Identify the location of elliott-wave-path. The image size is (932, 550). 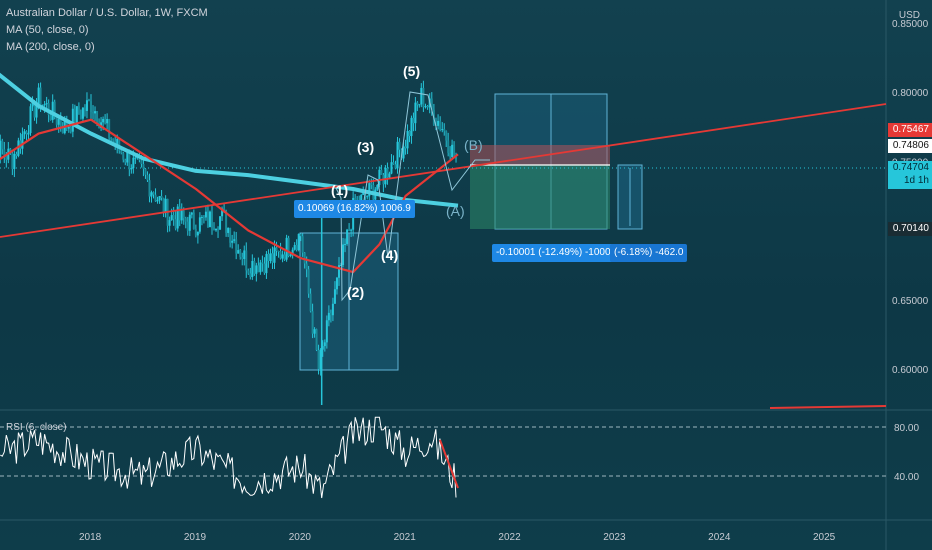
(412, 196).